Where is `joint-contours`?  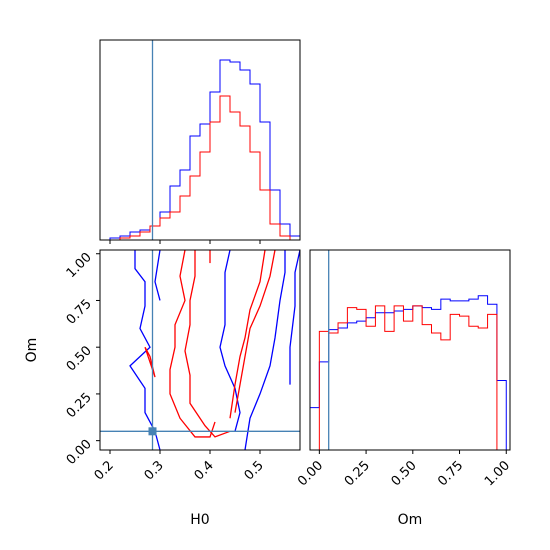
joint-contours is located at coordinates (214, 350).